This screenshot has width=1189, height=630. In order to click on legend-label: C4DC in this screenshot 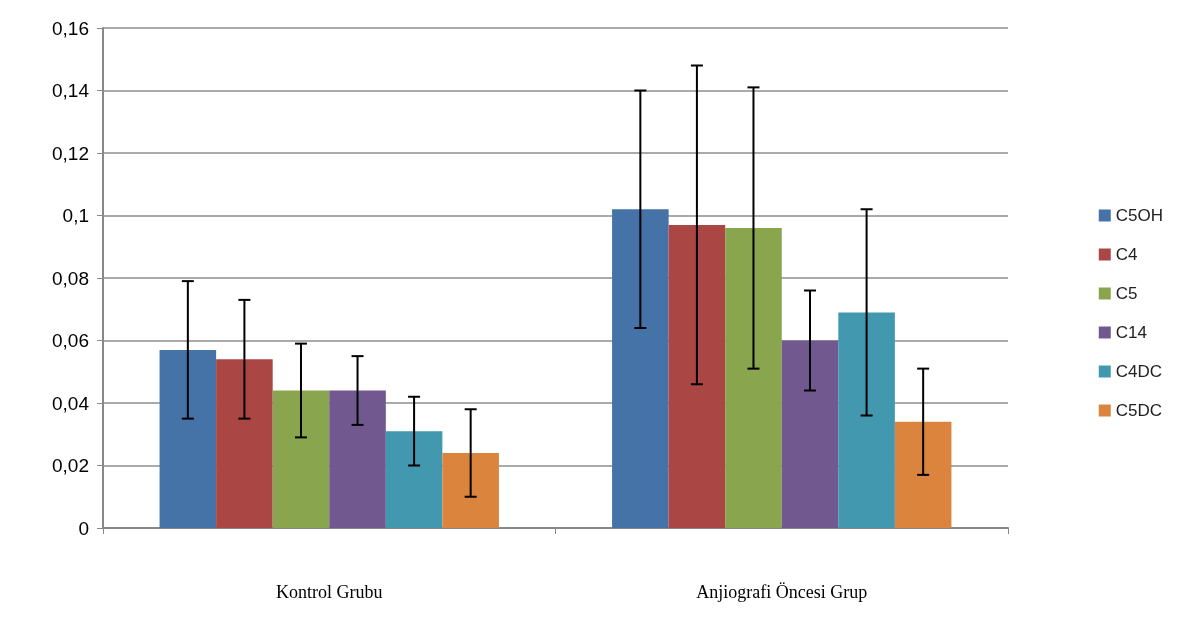, I will do `click(1139, 371)`.